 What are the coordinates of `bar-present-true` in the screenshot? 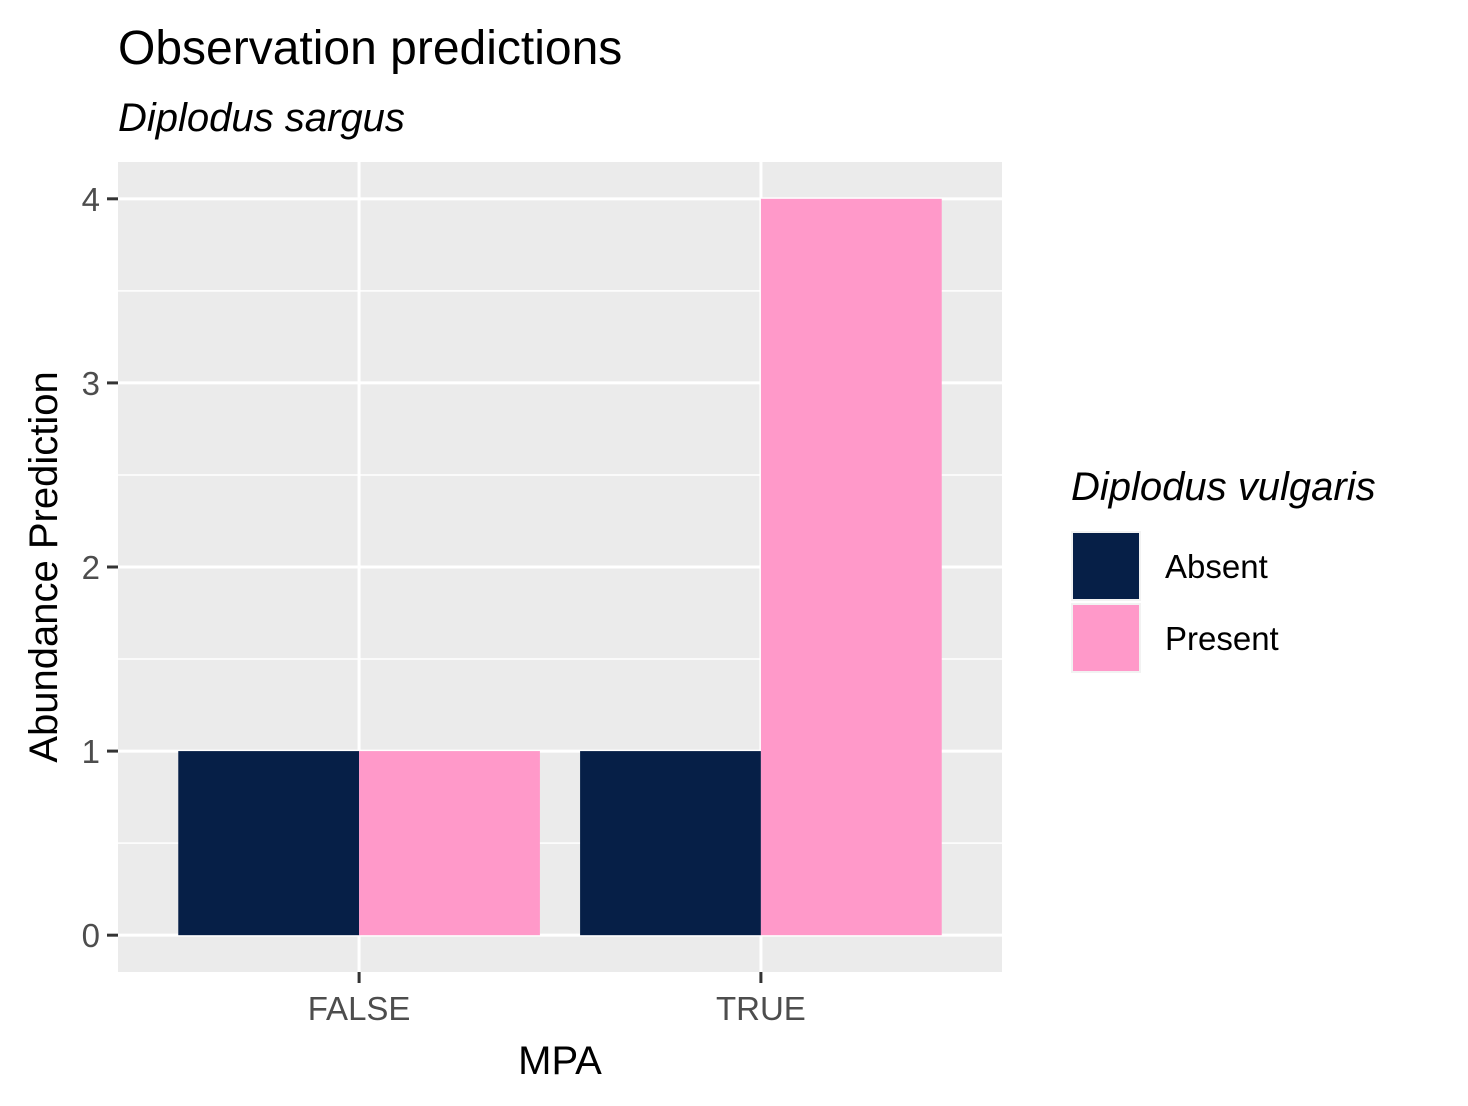 It's located at (851, 567).